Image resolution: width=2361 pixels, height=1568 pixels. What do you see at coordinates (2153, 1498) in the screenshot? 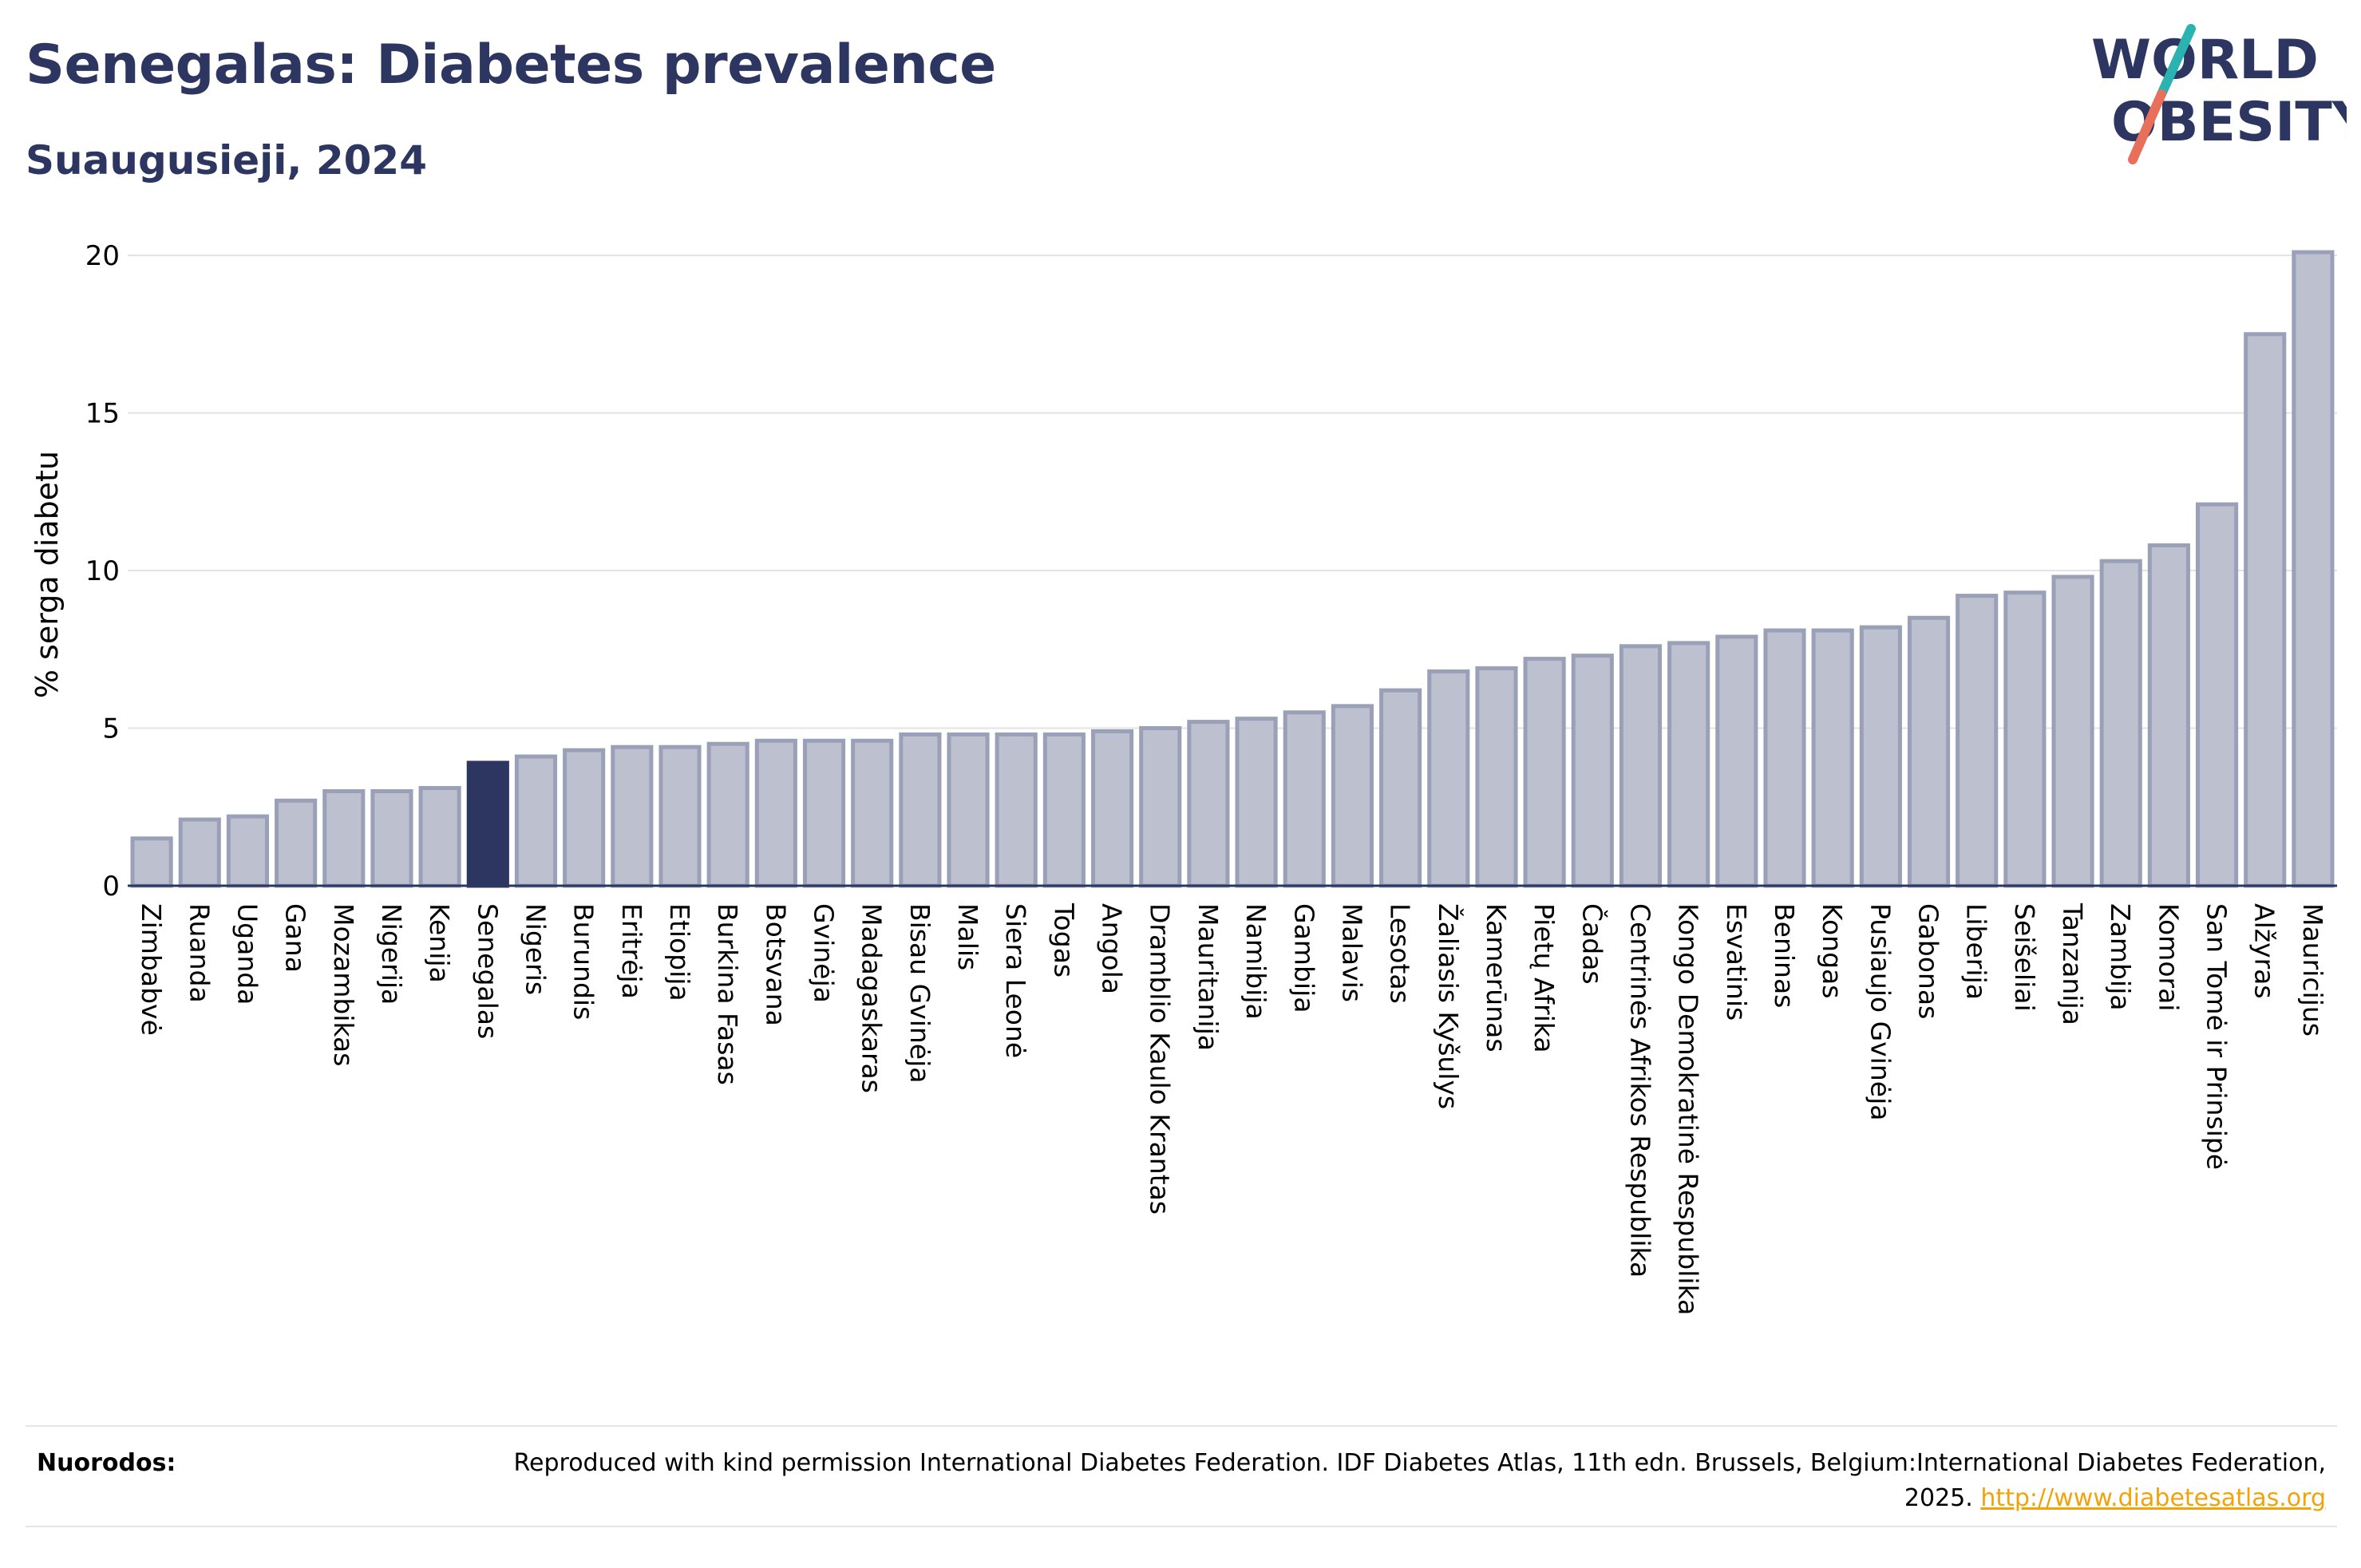
I see `references-link: http://www.diabetesatlas.org` at bounding box center [2153, 1498].